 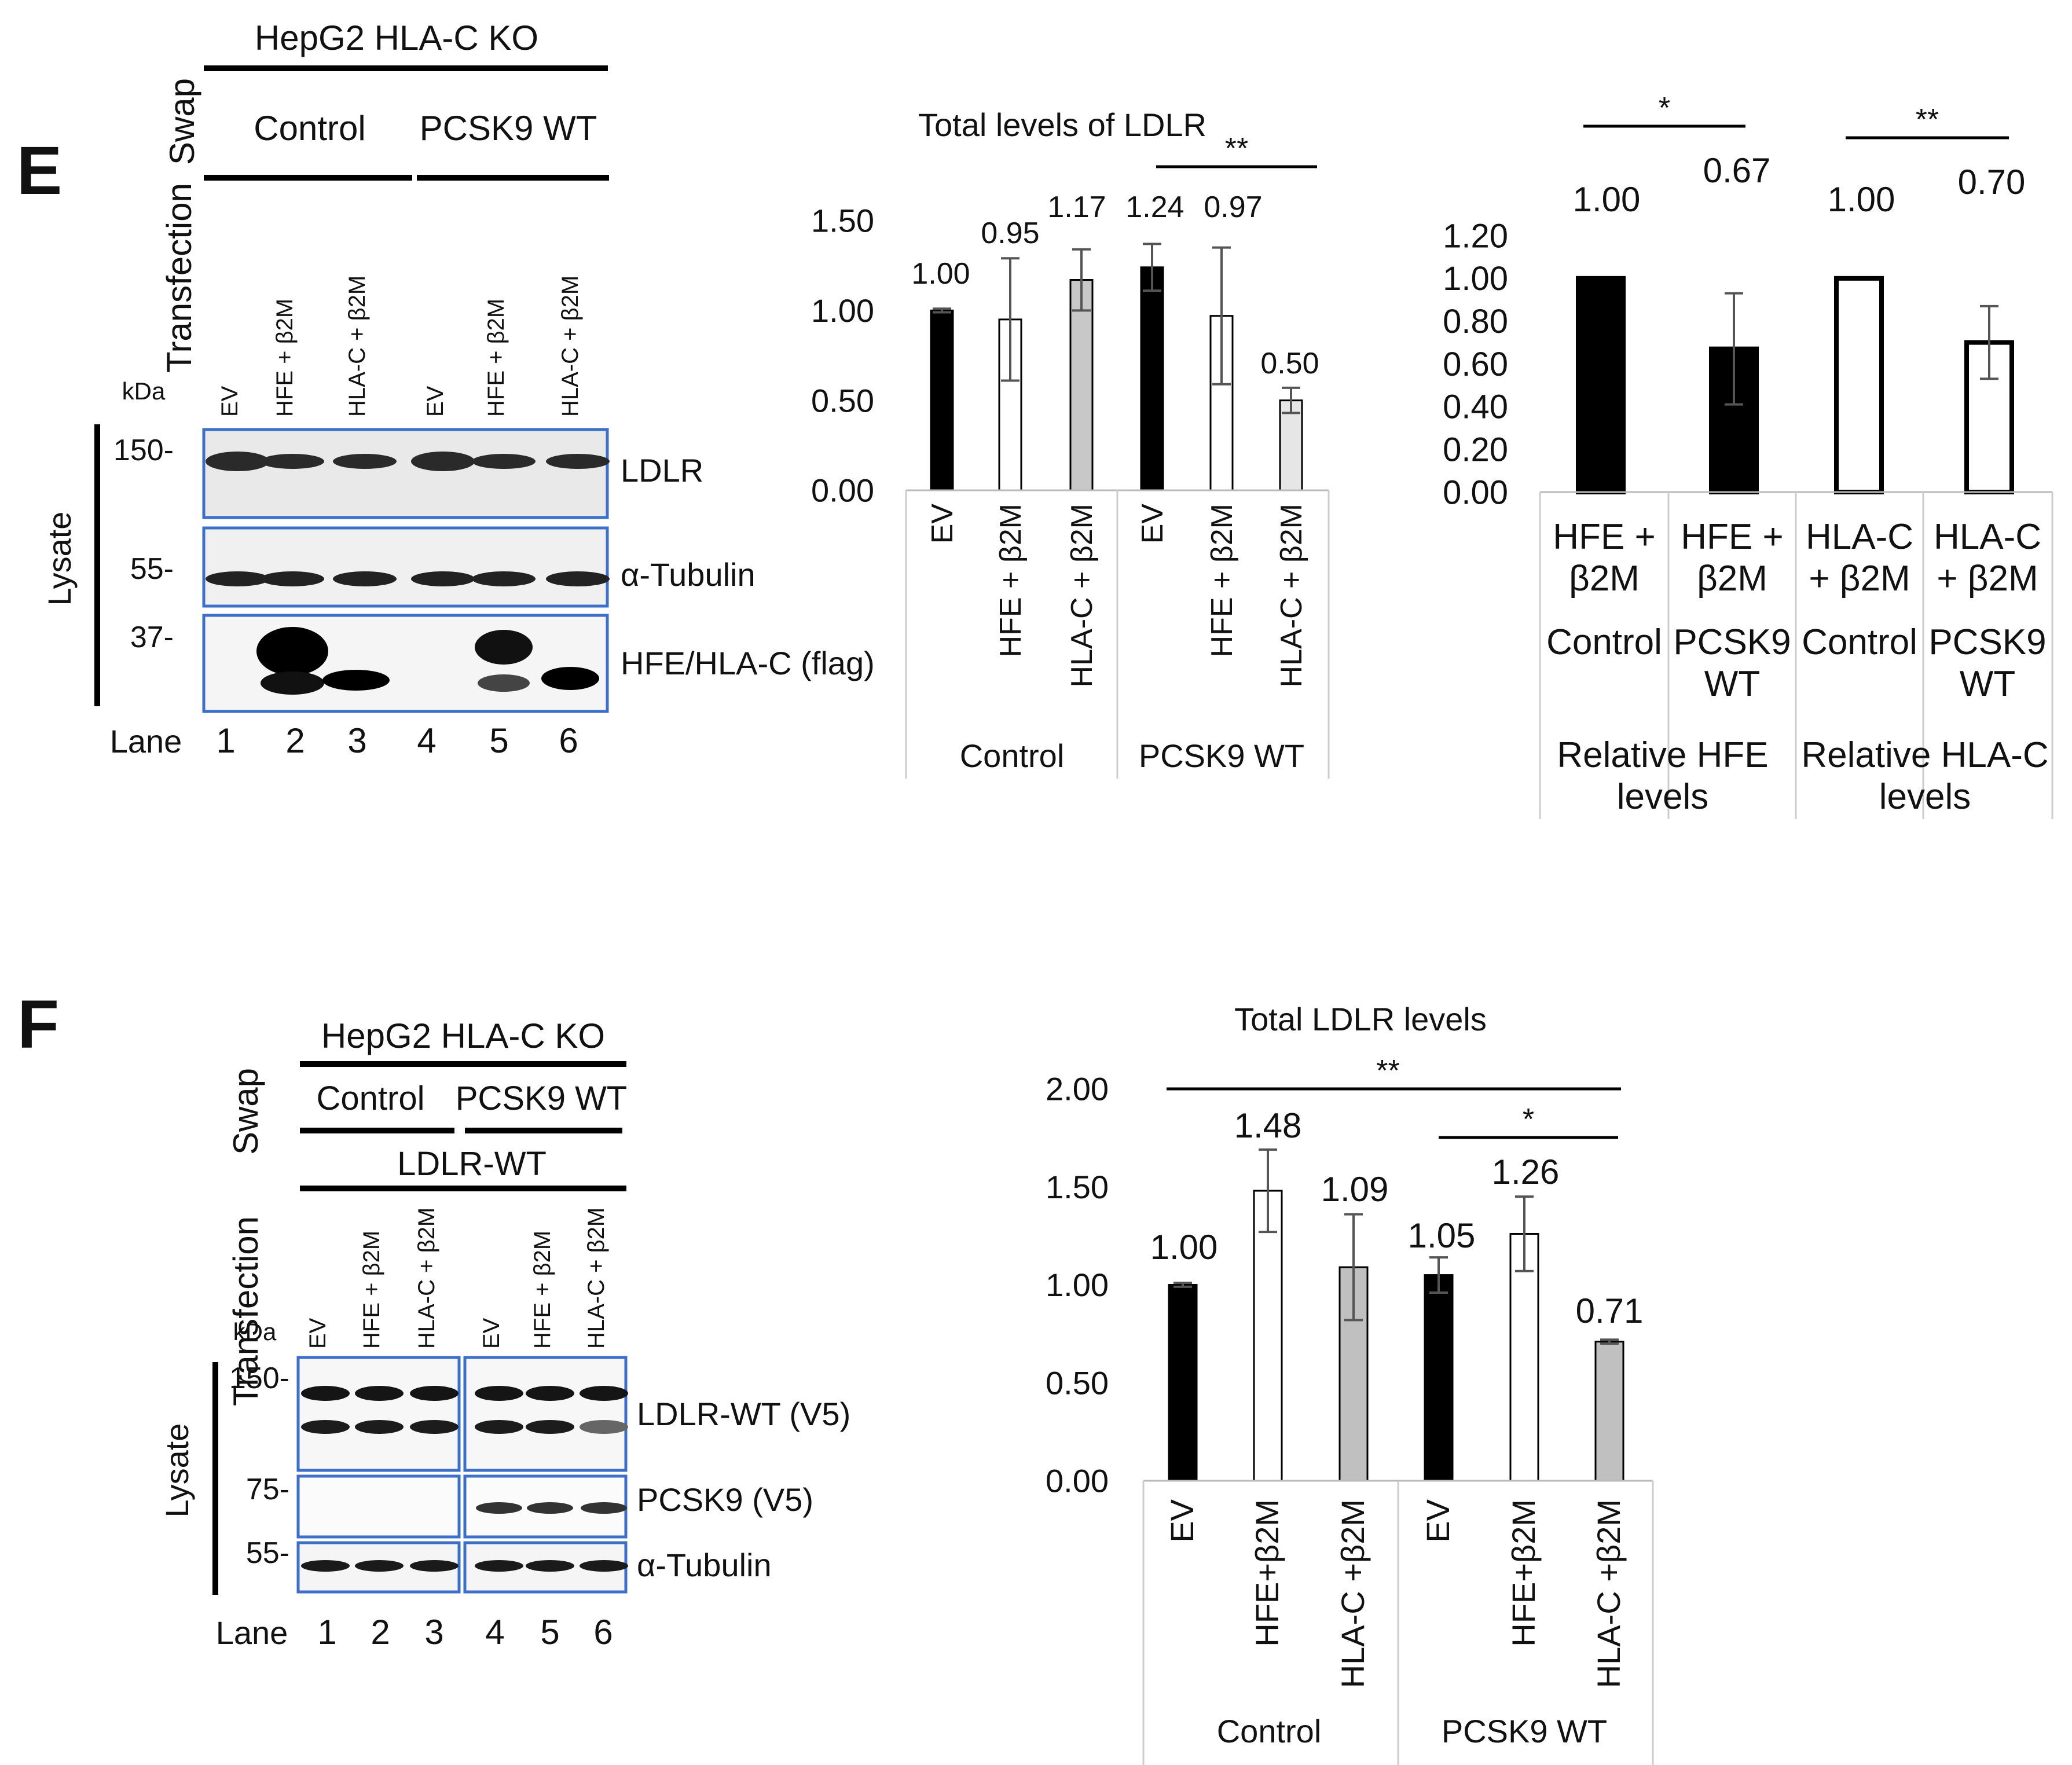 What do you see at coordinates (1360, 1019) in the screenshot?
I see `chart-2-title: Total LDLR levels` at bounding box center [1360, 1019].